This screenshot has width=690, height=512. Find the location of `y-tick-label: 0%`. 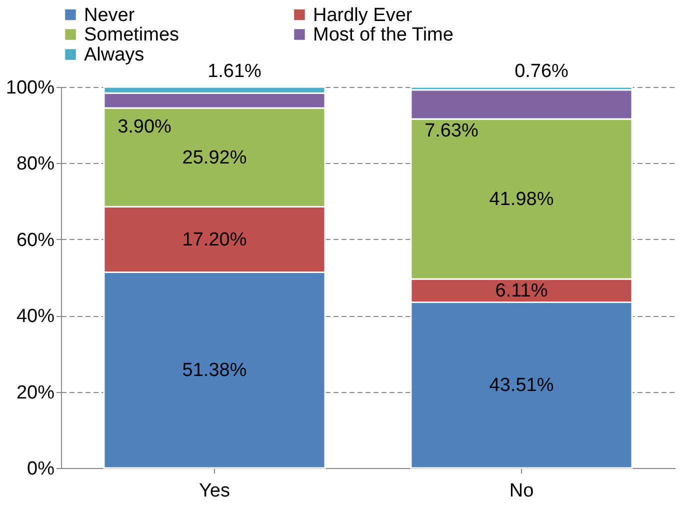

y-tick-label: 0% is located at coordinates (41, 469).